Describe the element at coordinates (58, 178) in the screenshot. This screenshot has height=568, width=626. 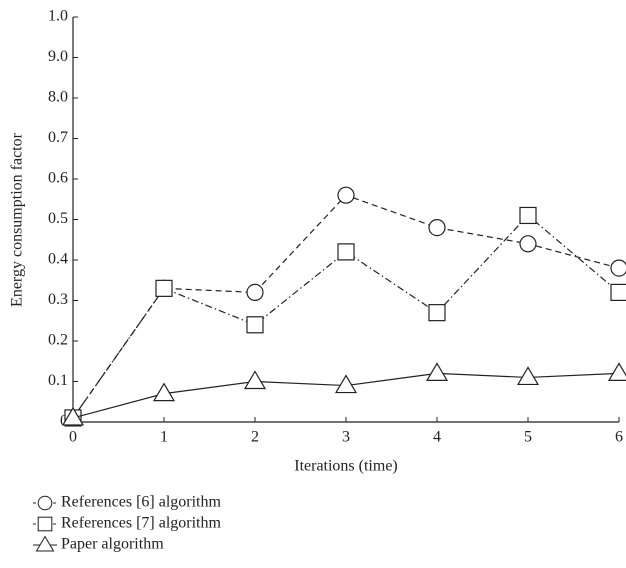
I see `y-tick-label: 0.6` at that location.